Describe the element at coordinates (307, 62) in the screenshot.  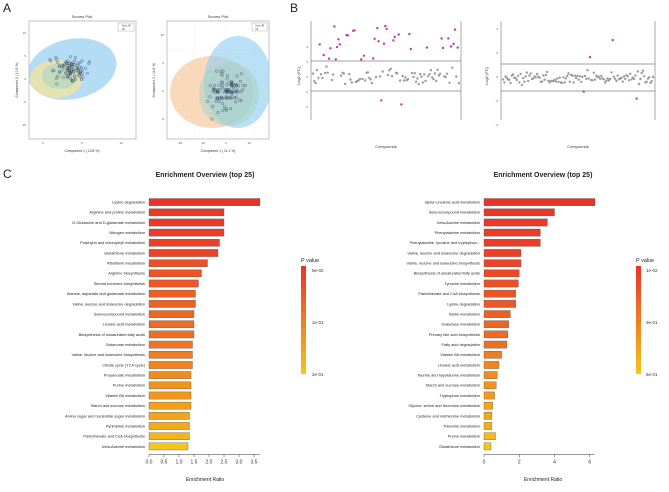
I see `fc-1-ytick: 2` at that location.